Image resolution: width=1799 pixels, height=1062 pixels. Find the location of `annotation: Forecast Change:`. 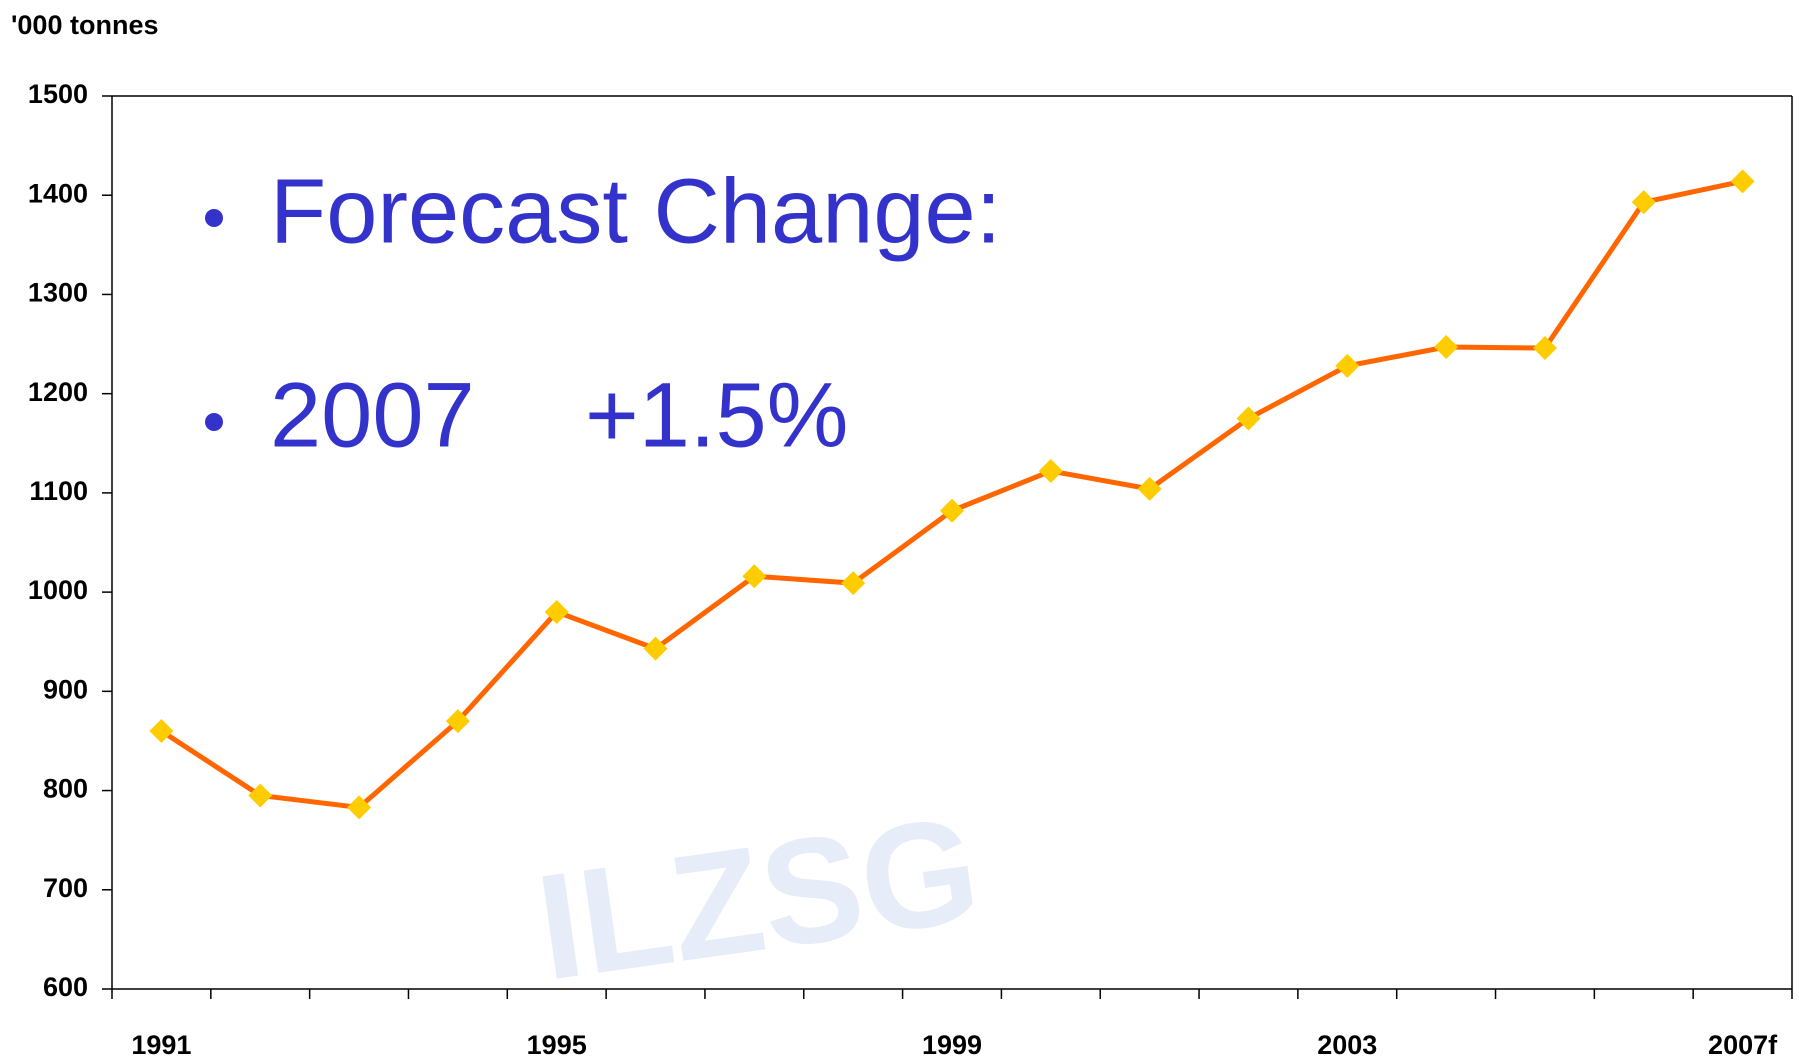

annotation: Forecast Change: is located at coordinates (635, 211).